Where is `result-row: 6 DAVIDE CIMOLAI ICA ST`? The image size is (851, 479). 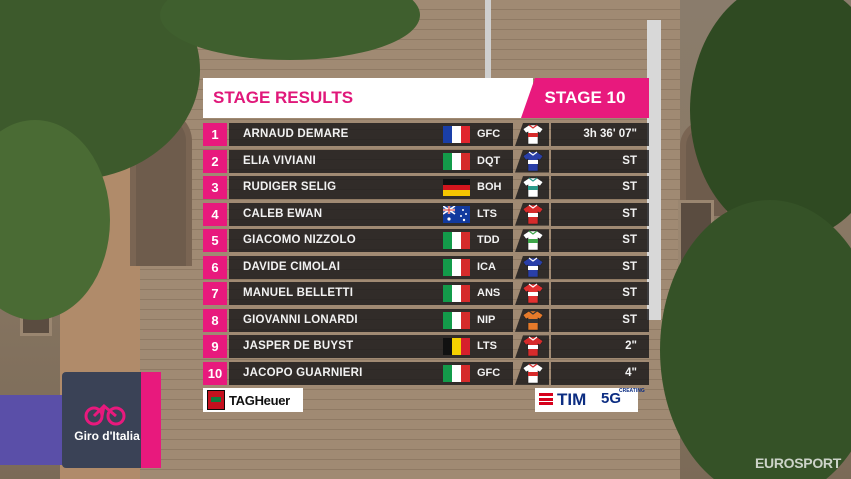 result-row: 6 DAVIDE CIMOLAI ICA ST is located at coordinates (426, 267).